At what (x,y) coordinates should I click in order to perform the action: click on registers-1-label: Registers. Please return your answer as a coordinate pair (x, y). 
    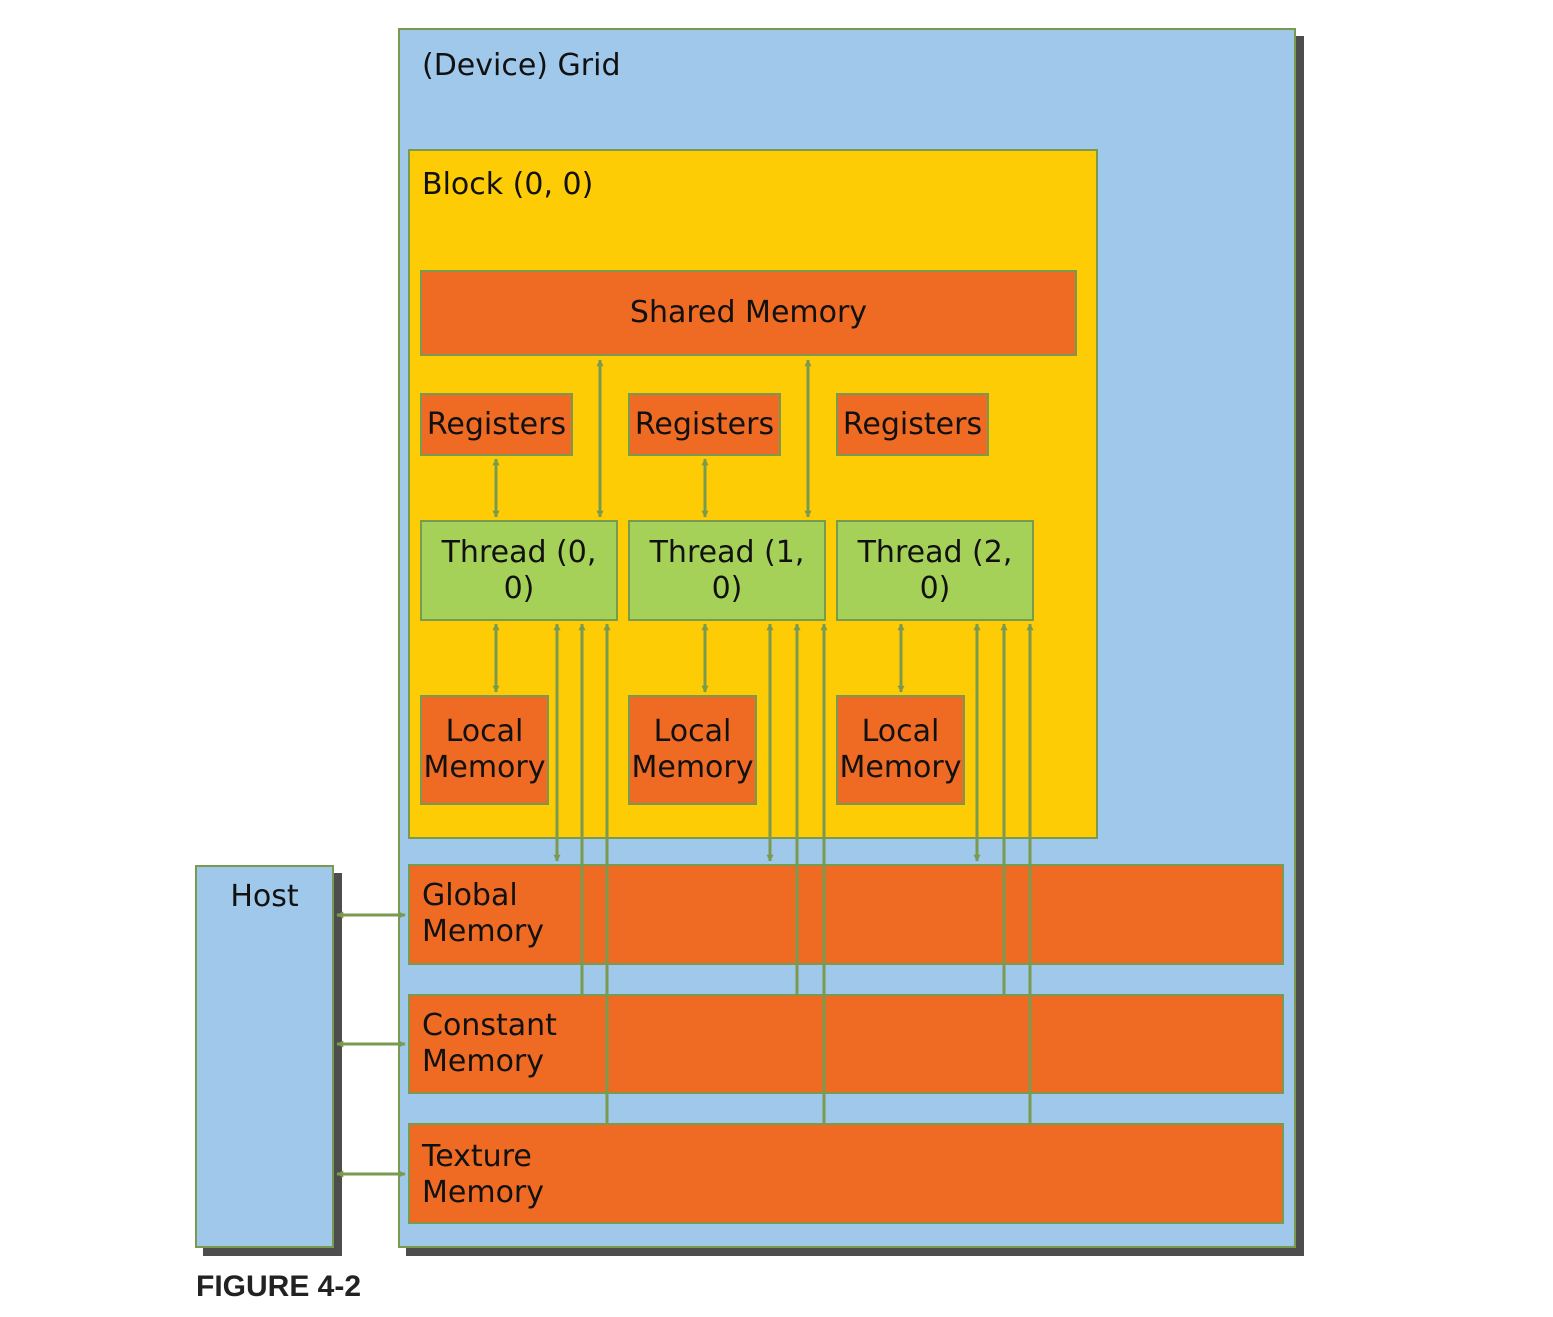
    Looking at the image, I should click on (704, 424).